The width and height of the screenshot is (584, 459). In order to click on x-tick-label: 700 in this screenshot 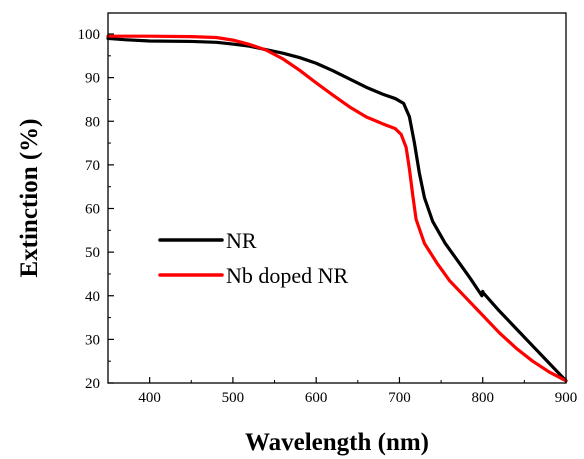, I will do `click(399, 398)`.